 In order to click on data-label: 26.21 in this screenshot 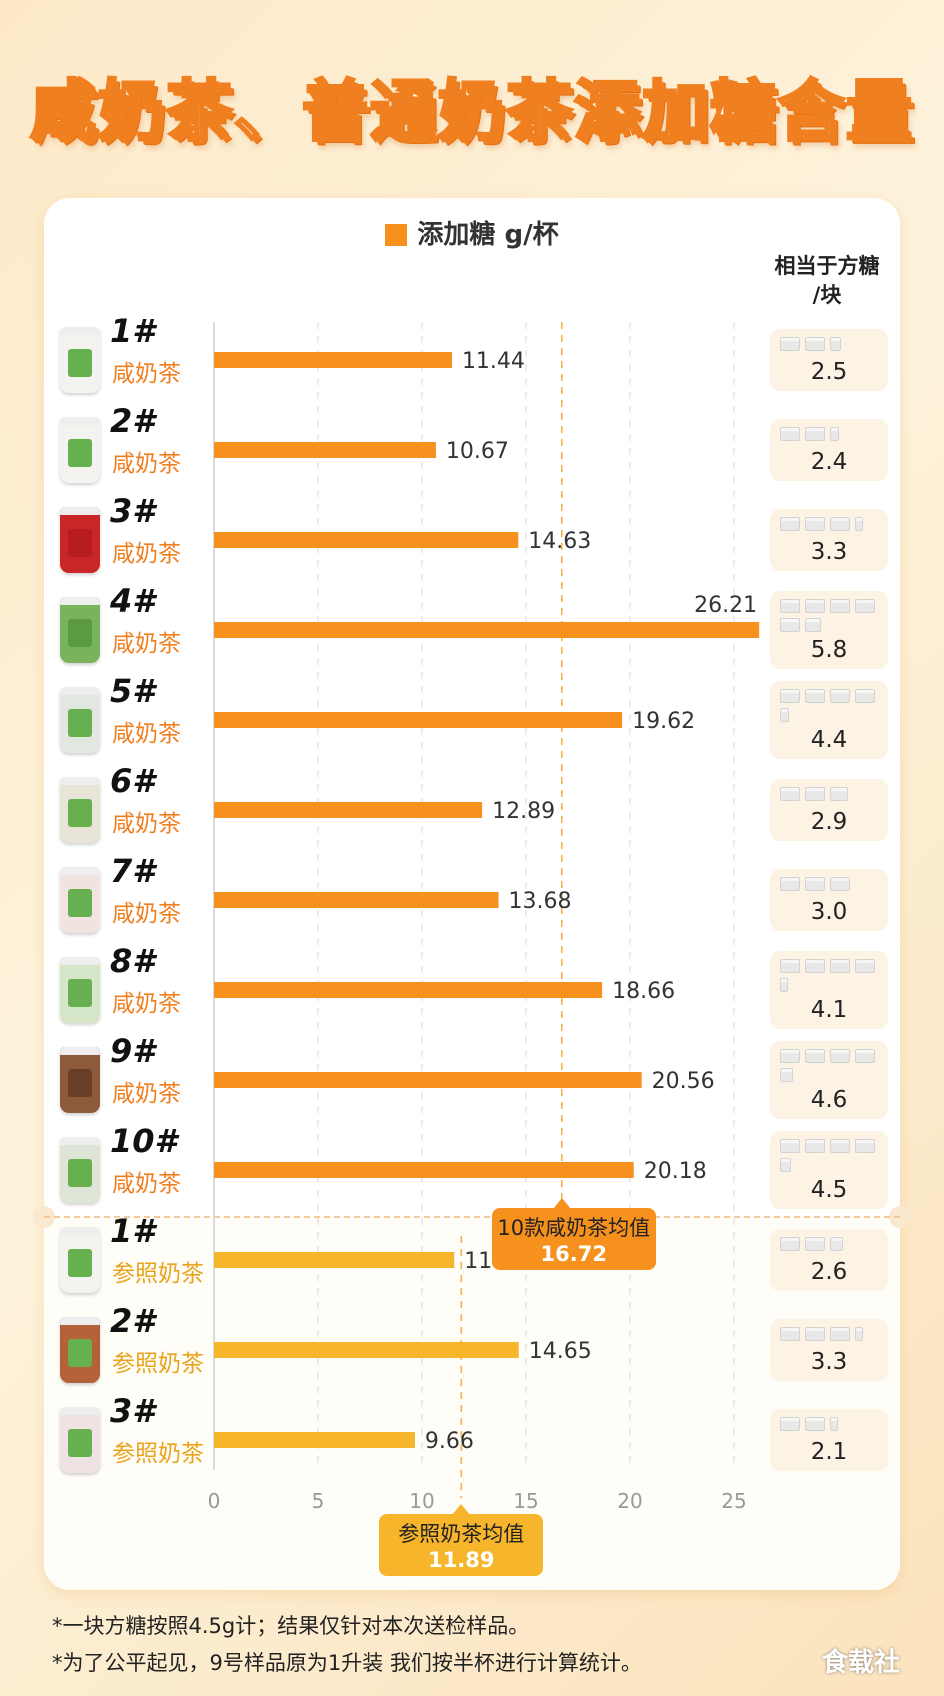, I will do `click(725, 605)`.